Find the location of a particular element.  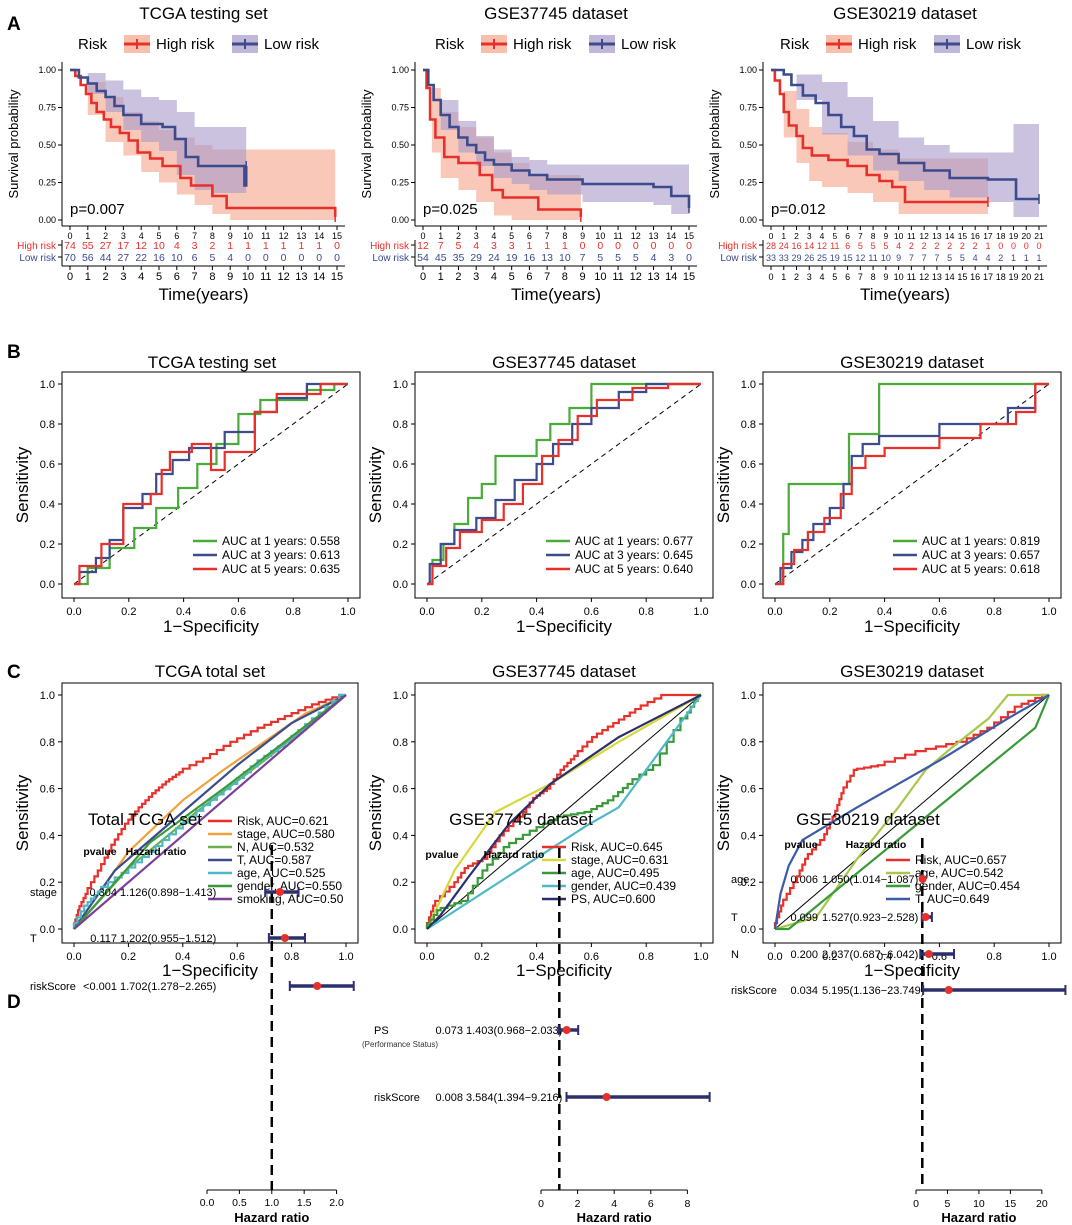

risk-count: 10 is located at coordinates (159, 246).